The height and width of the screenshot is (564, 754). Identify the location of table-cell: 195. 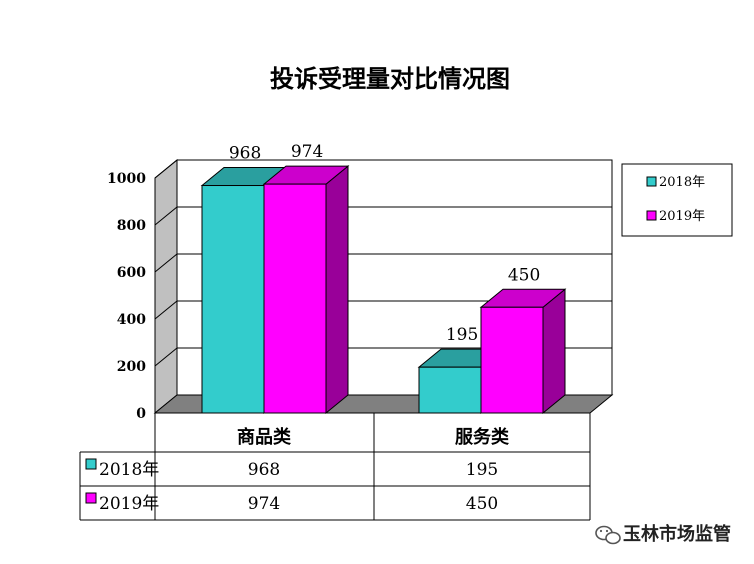
(482, 470).